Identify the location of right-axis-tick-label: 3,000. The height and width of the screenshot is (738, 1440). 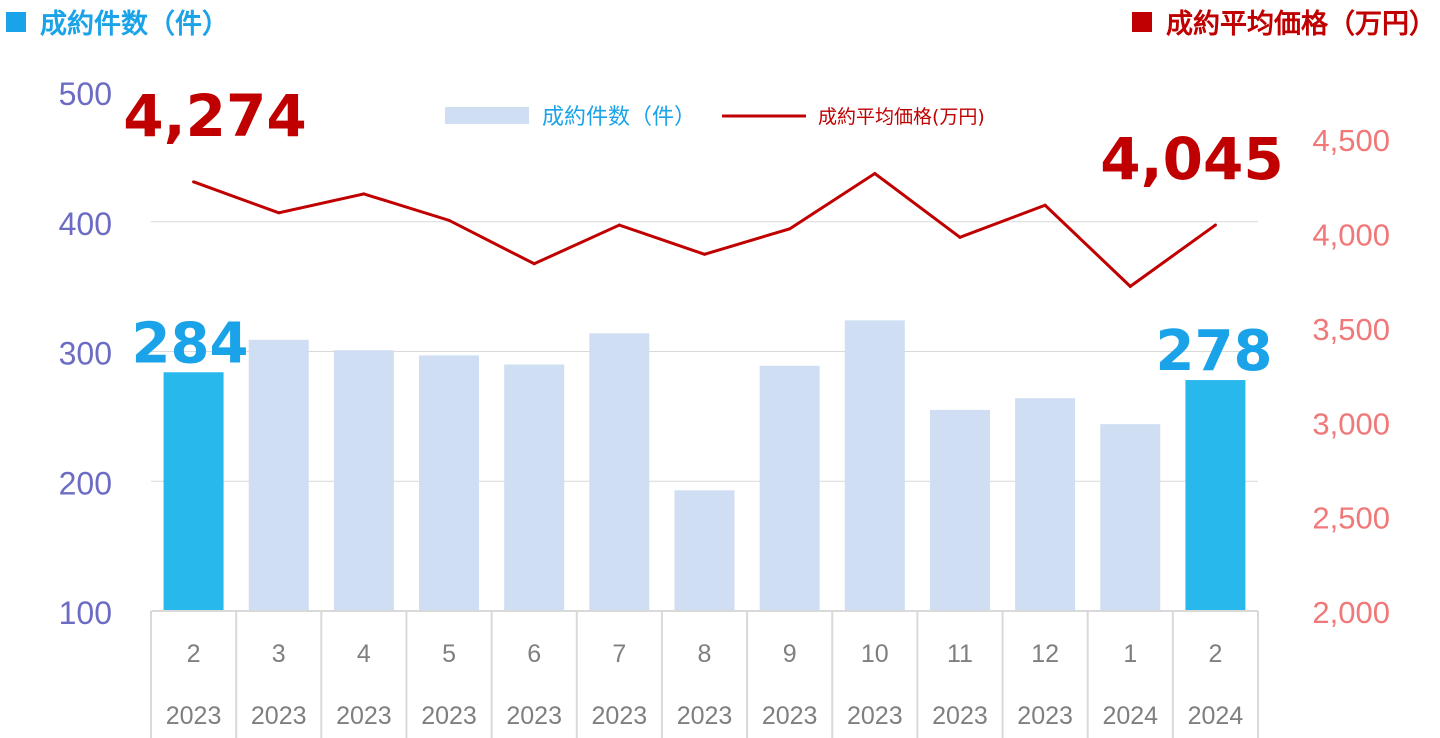
(1351, 423).